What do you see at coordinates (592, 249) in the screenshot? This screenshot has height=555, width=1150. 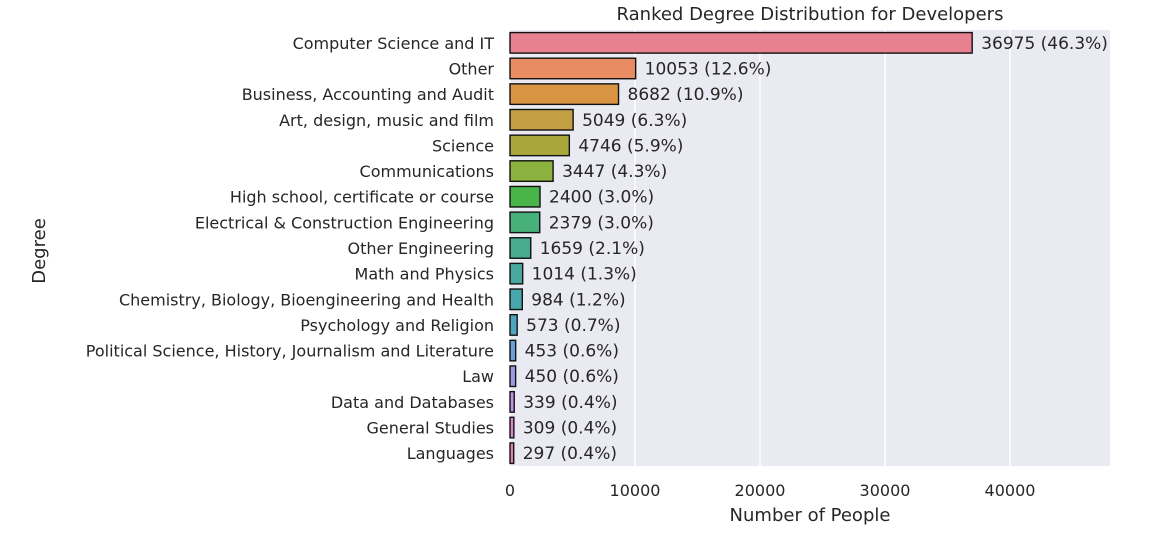 I see `data-label-8: 1659 (2.1%)` at bounding box center [592, 249].